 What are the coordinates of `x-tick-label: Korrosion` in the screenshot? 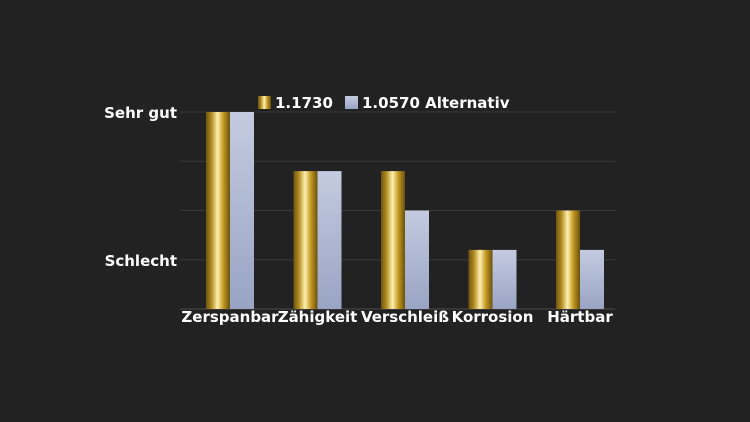 It's located at (493, 317).